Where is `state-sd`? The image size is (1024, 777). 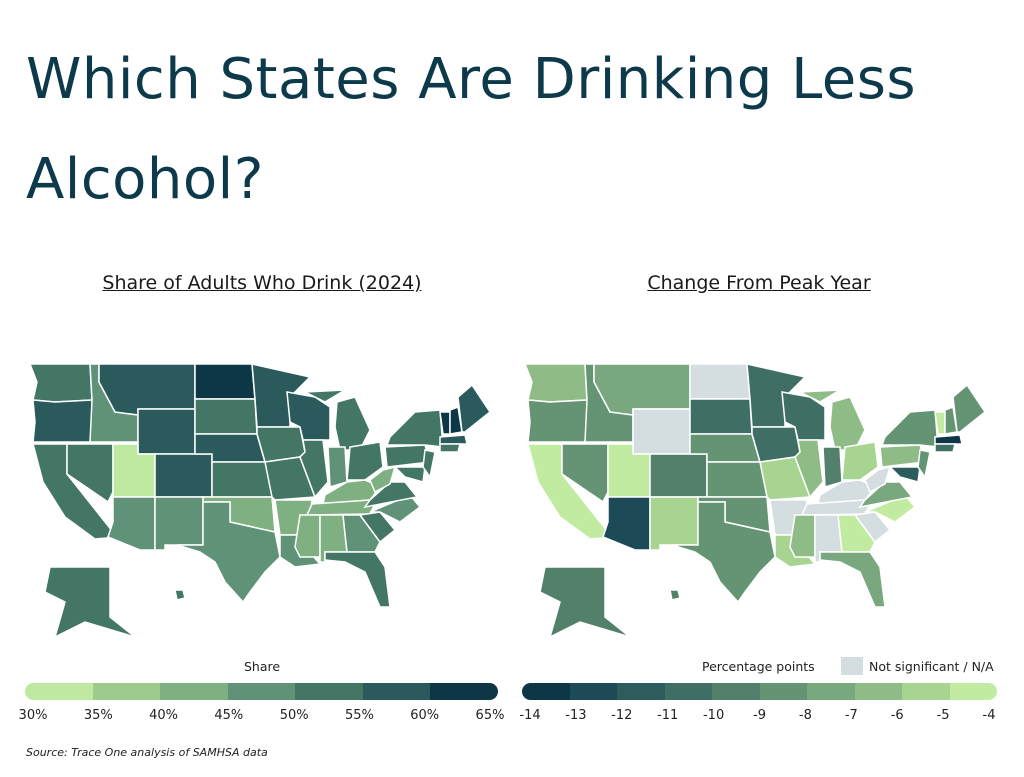
state-sd is located at coordinates (721, 416).